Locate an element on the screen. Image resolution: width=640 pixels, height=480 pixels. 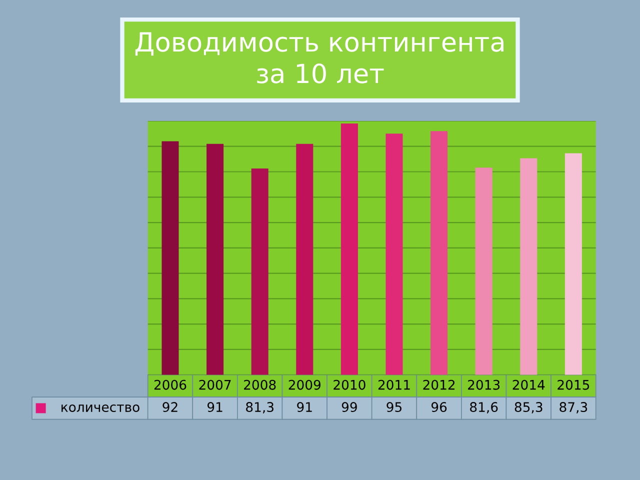
data-label: 87,3 is located at coordinates (574, 408).